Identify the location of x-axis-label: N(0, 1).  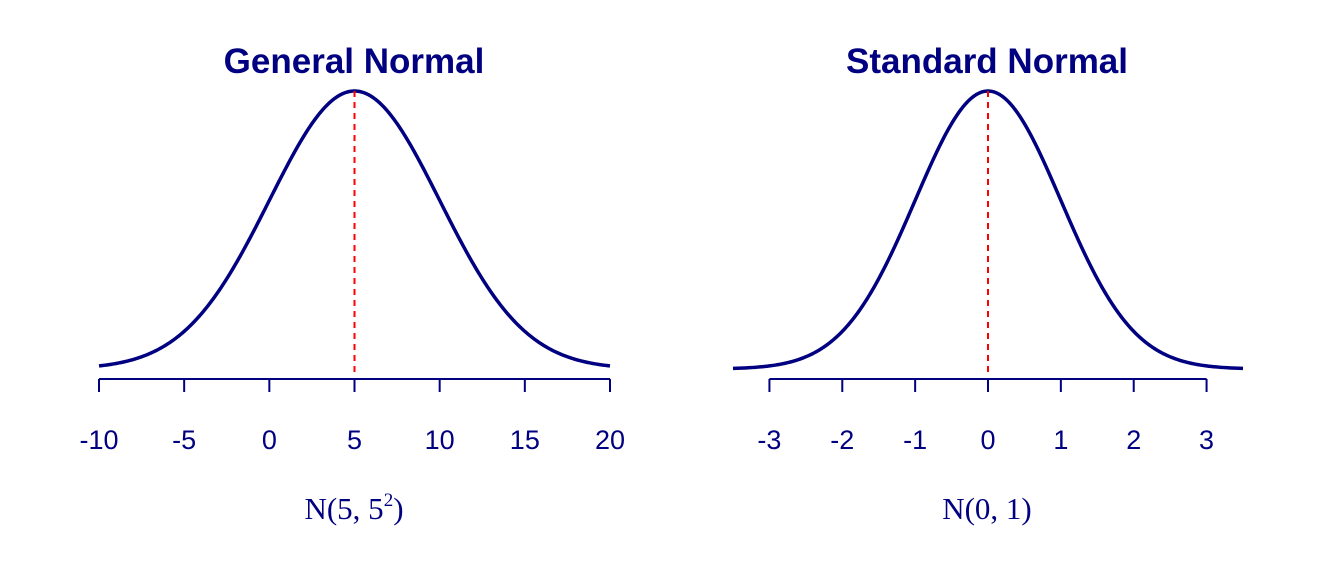
(987, 508).